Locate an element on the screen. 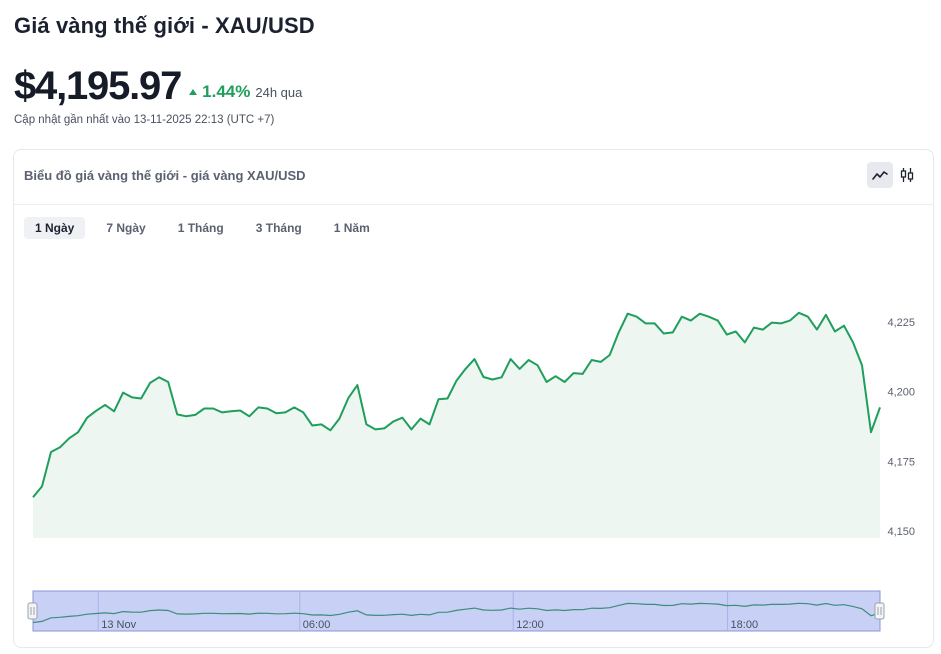 The image size is (941, 654). tab-1-year: 1 Năm is located at coordinates (351, 228).